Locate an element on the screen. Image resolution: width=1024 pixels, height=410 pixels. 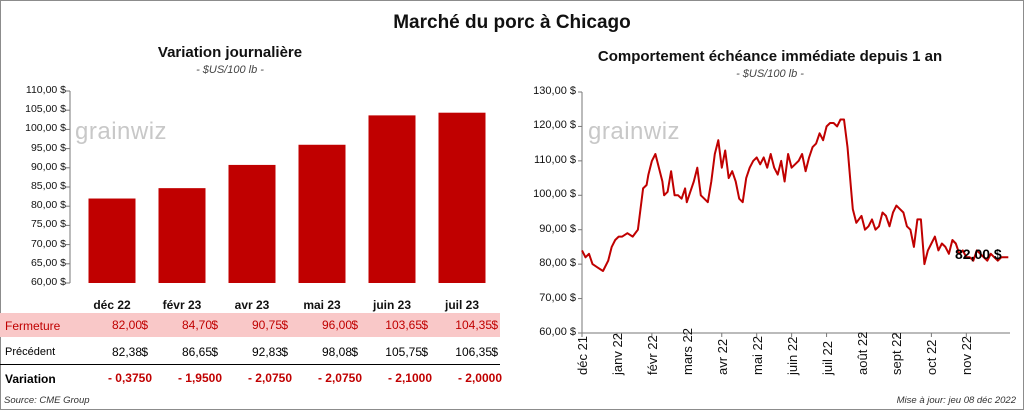
right-y-tick: 80,00 $ is located at coordinates (557, 263).